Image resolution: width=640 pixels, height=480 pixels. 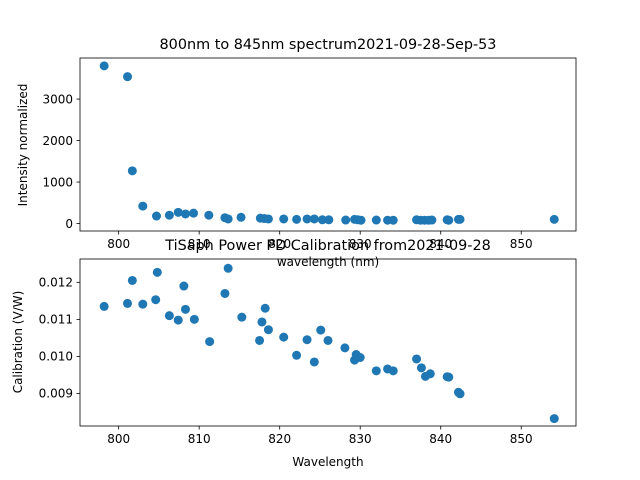 What do you see at coordinates (440, 244) in the screenshot?
I see `spectrum-x-tick-label: 840` at bounding box center [440, 244].